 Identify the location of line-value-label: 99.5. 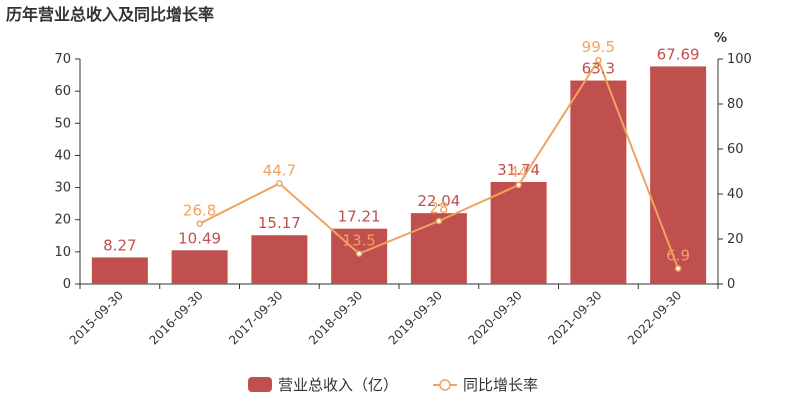
(598, 47).